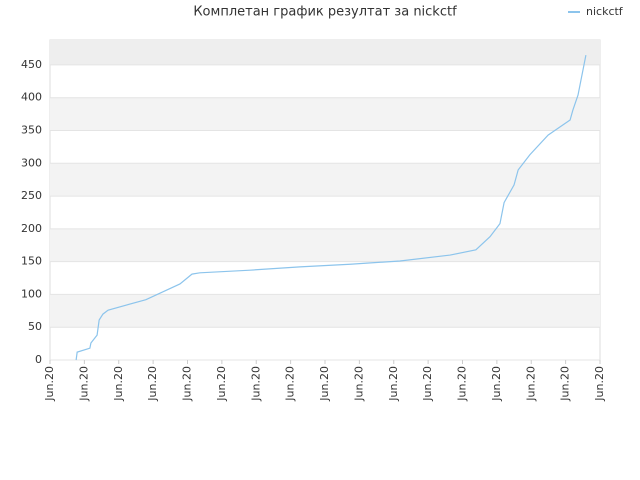 The height and width of the screenshot is (480, 640). I want to click on y-tick-label: 150, so click(31, 261).